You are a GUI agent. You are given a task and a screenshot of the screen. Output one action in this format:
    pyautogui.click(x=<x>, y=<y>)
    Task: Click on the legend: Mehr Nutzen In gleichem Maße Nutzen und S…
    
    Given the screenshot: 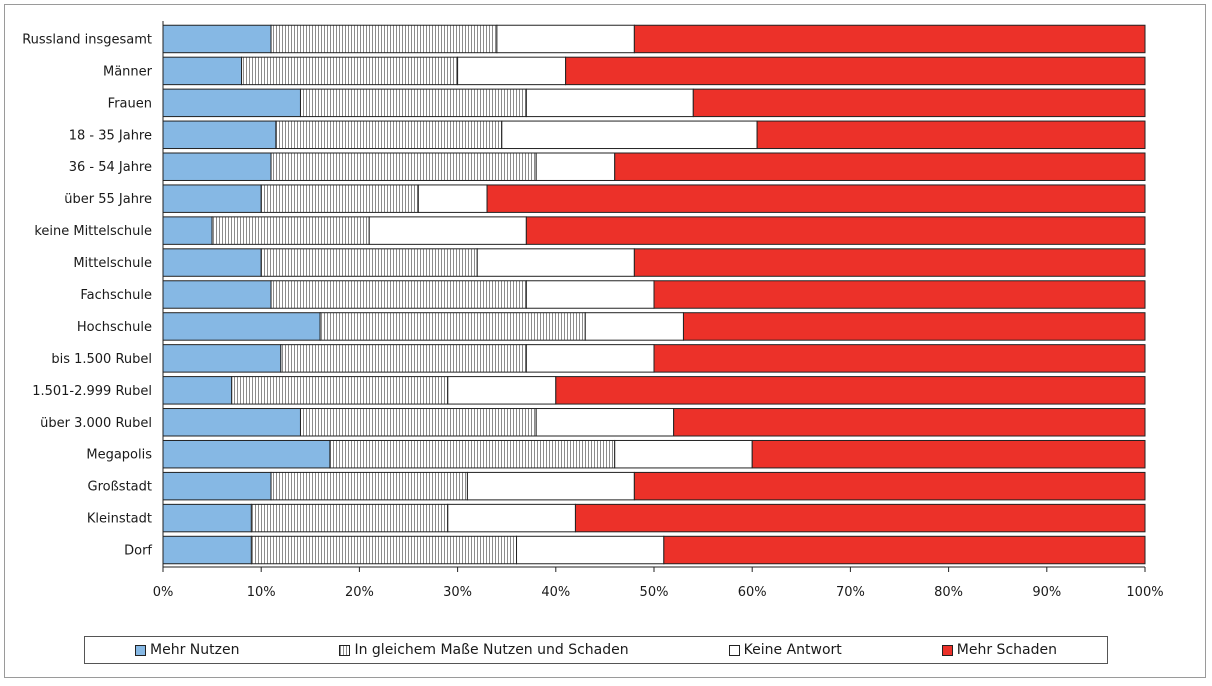 What is the action you would take?
    pyautogui.click(x=596, y=650)
    